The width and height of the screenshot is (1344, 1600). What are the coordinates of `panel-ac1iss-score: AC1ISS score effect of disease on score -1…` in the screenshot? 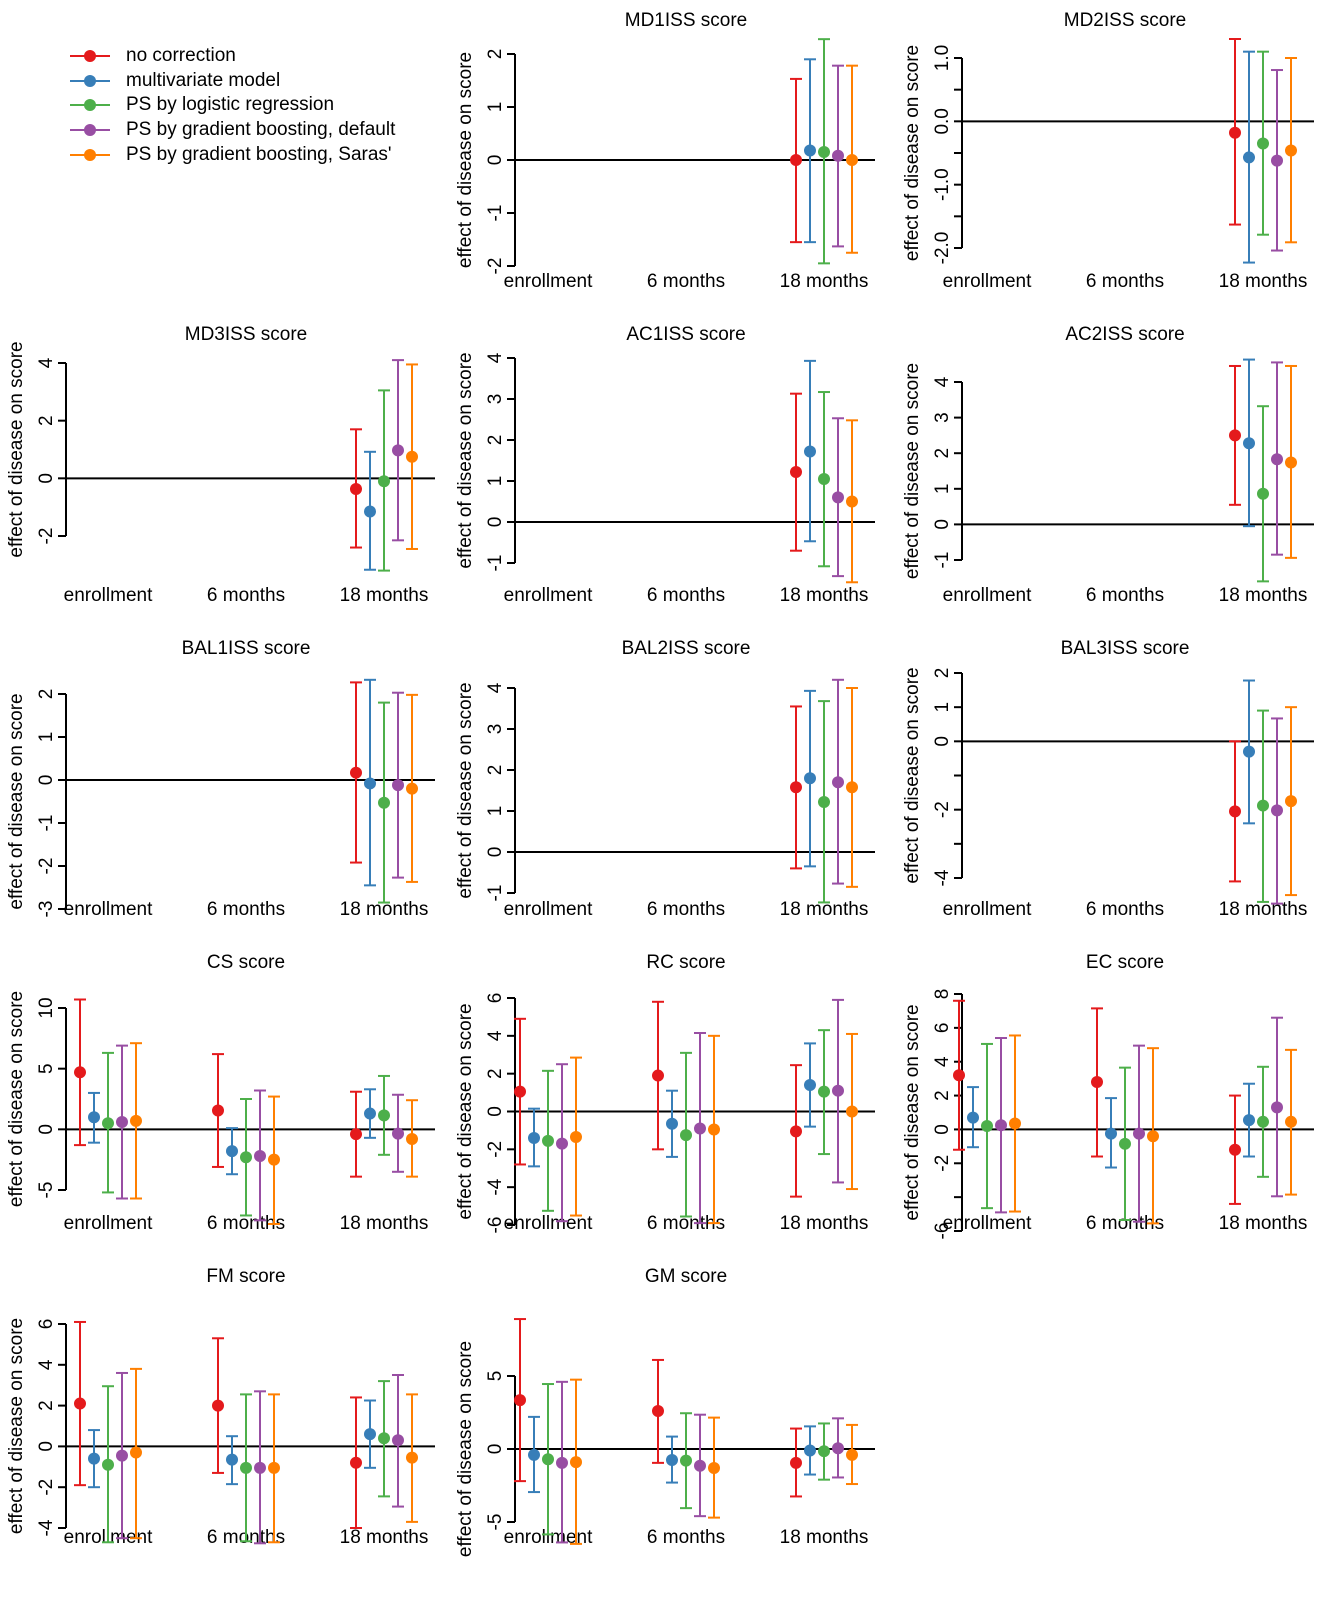 It's located at (665, 465).